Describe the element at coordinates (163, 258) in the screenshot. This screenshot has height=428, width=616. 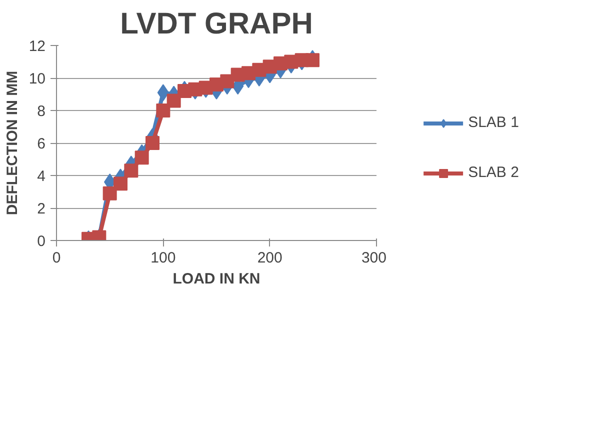
I see `x-tick-label: 100` at that location.